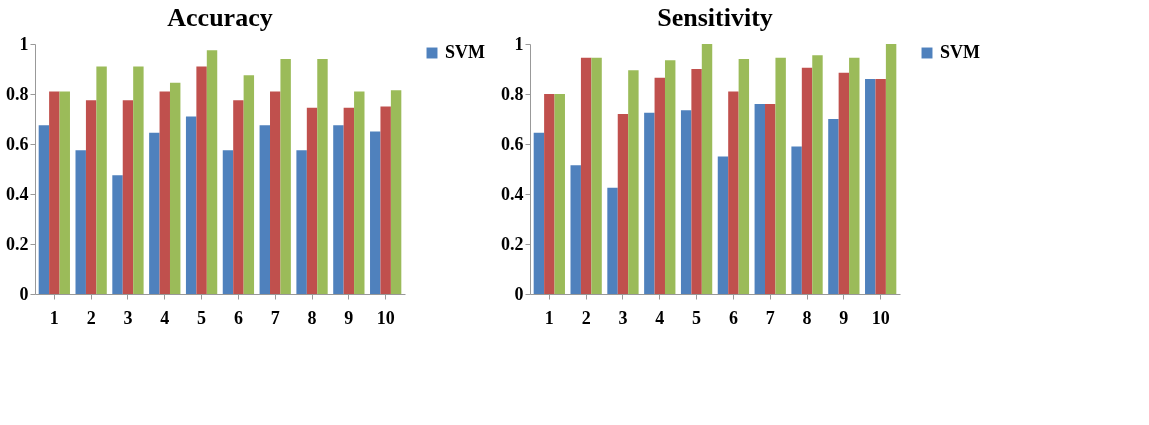 This screenshot has height=425, width=1149. What do you see at coordinates (715, 17) in the screenshot?
I see `chart-title: Sensitivity` at bounding box center [715, 17].